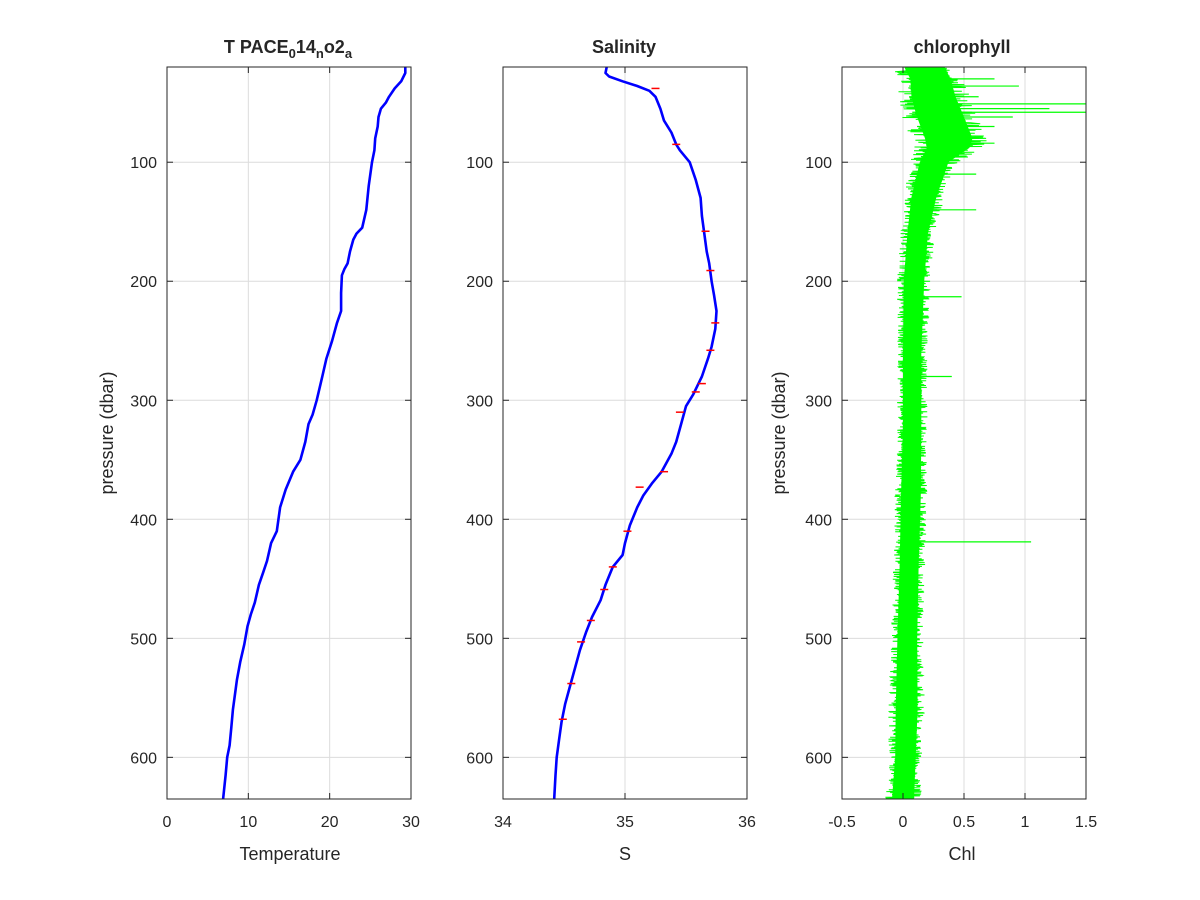 Image resolution: width=1200 pixels, height=900 pixels. I want to click on chlorophyll-x-tick-label: -0.5, so click(842, 822).